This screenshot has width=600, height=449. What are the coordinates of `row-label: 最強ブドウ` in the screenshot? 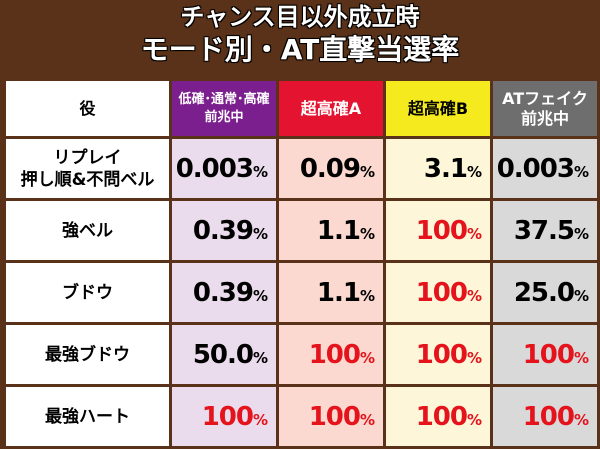 It's located at (87, 354).